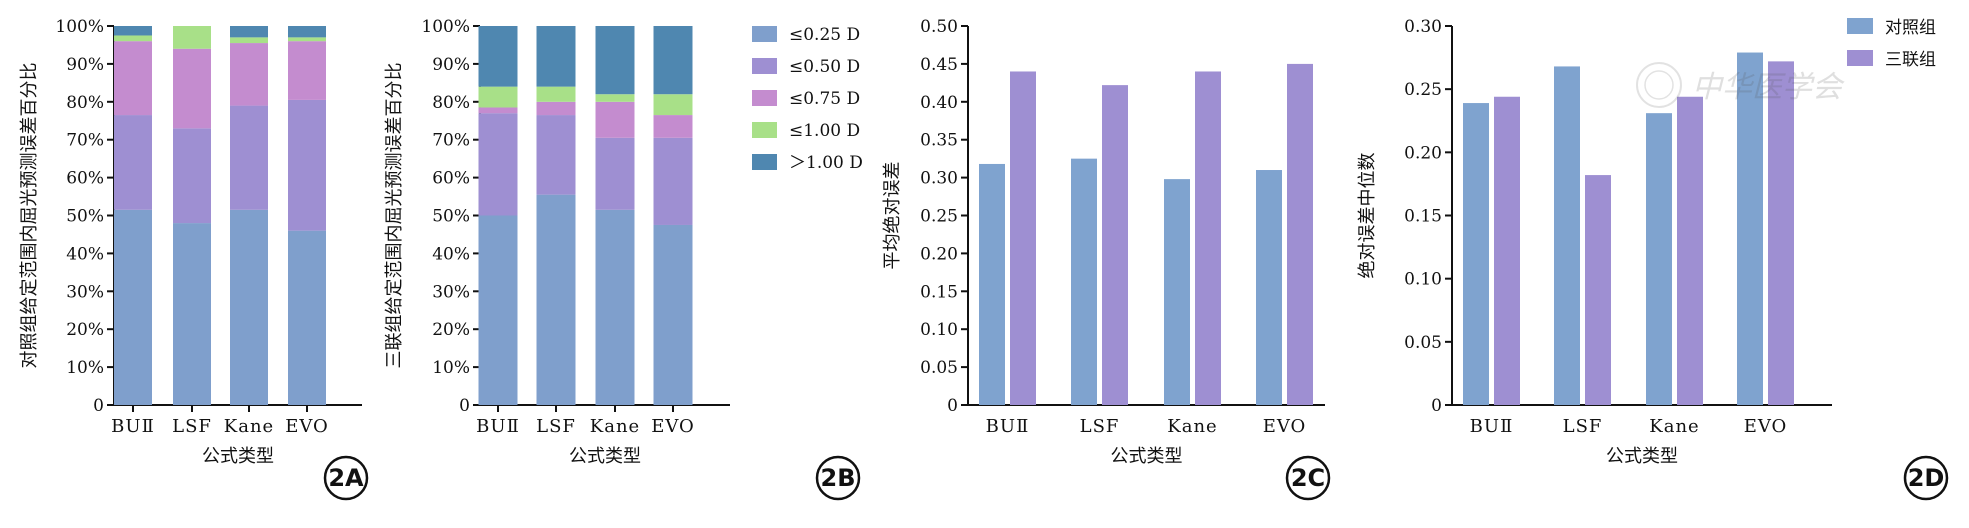  Describe the element at coordinates (451, 292) in the screenshot. I see `y-tick-label: 30%` at that location.